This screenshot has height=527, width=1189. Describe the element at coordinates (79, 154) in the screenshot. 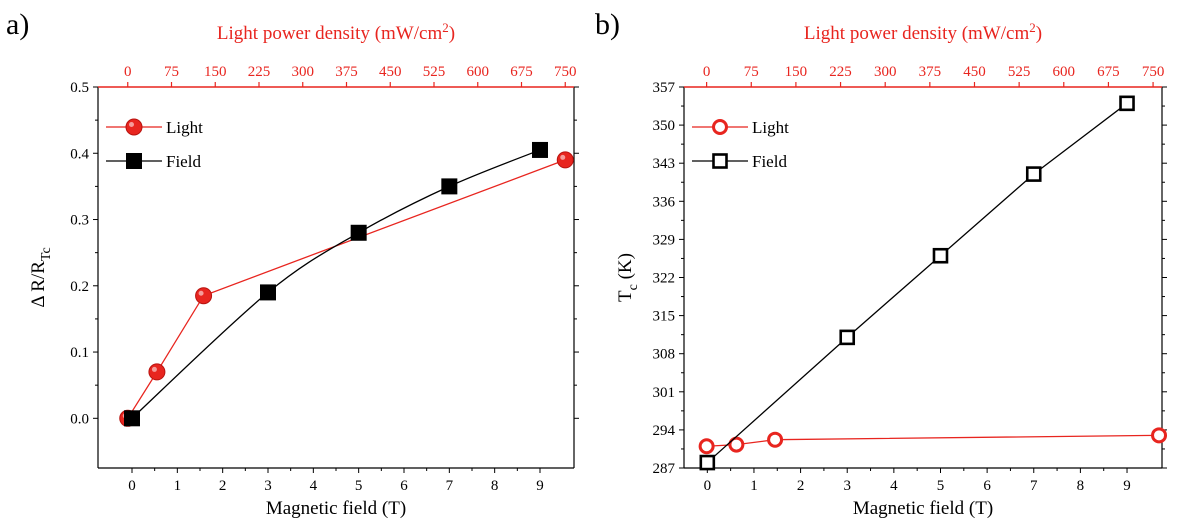

I see `y-tick-label: 0.4` at that location.